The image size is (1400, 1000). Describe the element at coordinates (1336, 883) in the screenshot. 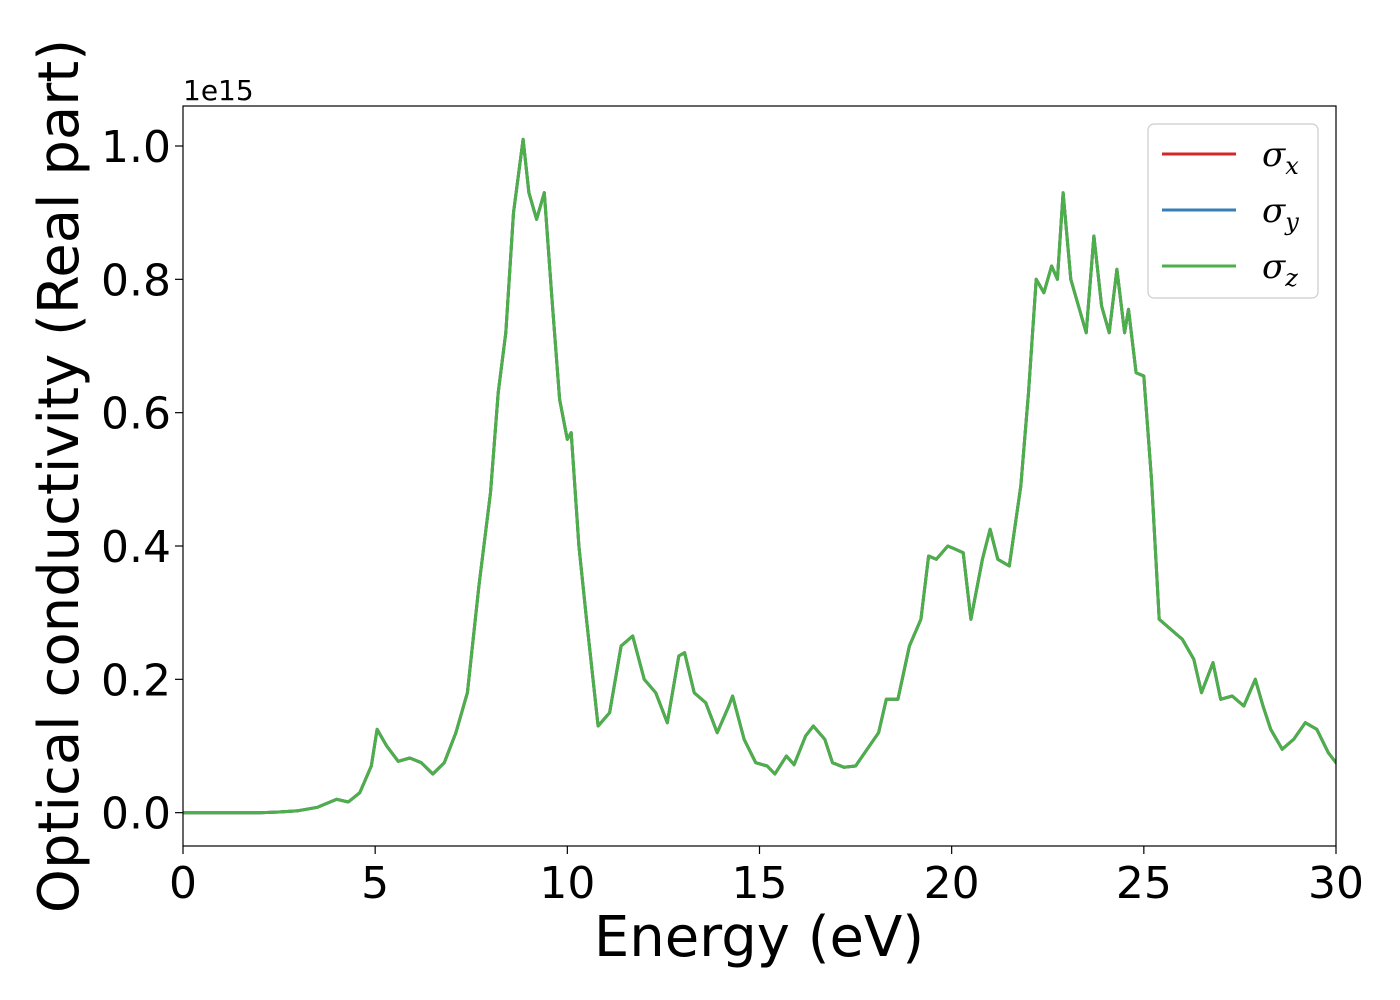

I see `x-tick-label: 30` at that location.